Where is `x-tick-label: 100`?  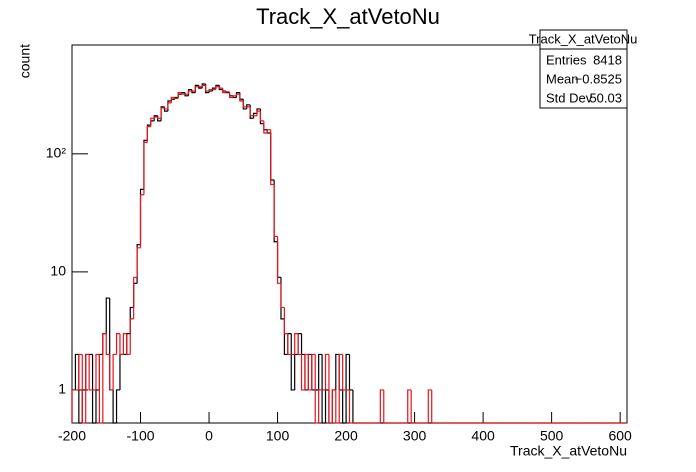 x-tick-label: 100 is located at coordinates (278, 436).